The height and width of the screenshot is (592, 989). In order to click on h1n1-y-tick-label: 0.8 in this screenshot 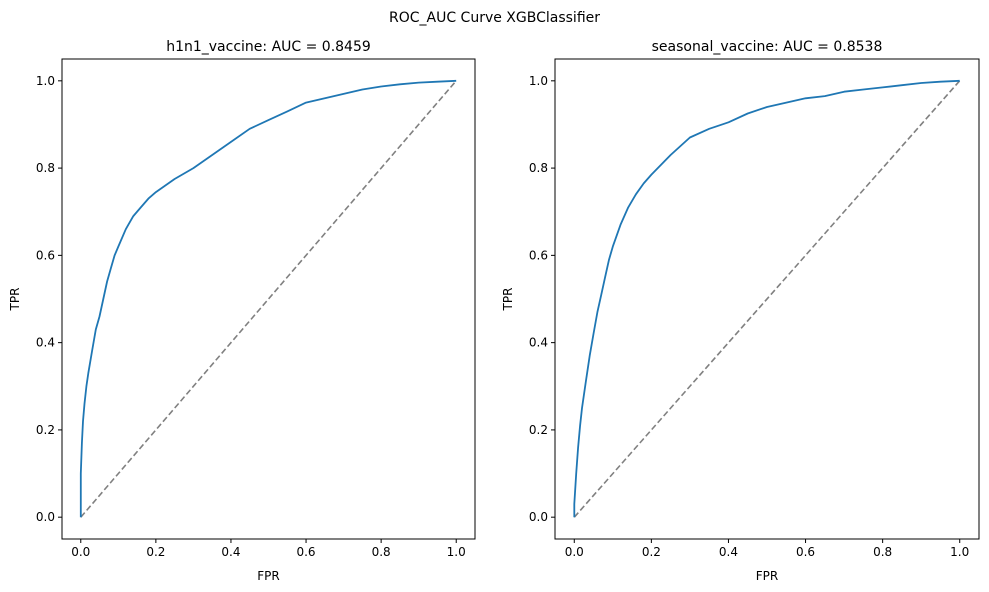, I will do `click(45, 168)`.